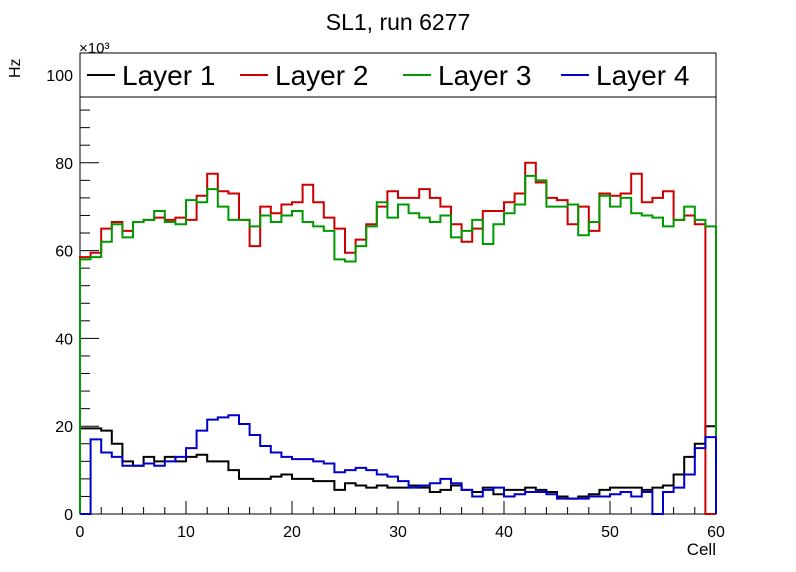  Describe the element at coordinates (72, 296) in the screenshot. I see `y-ticks: 0 20 40 60 80 100` at that location.